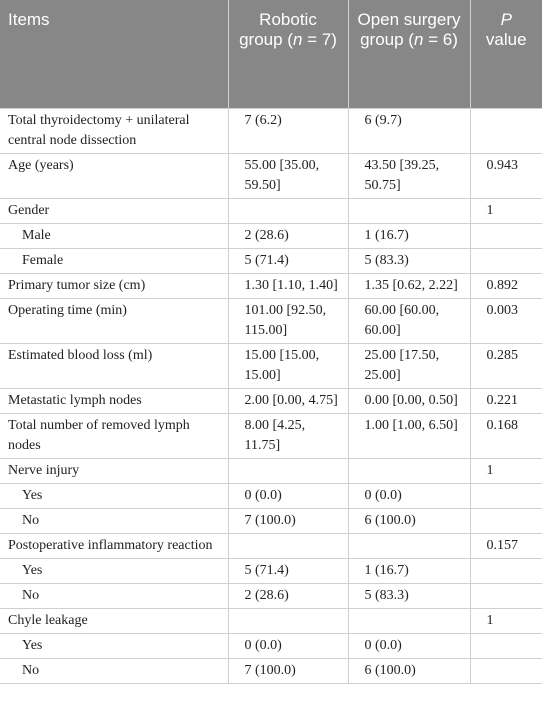 This screenshot has width=542, height=707. Describe the element at coordinates (114, 211) in the screenshot. I see `table-cell: Gender` at that location.